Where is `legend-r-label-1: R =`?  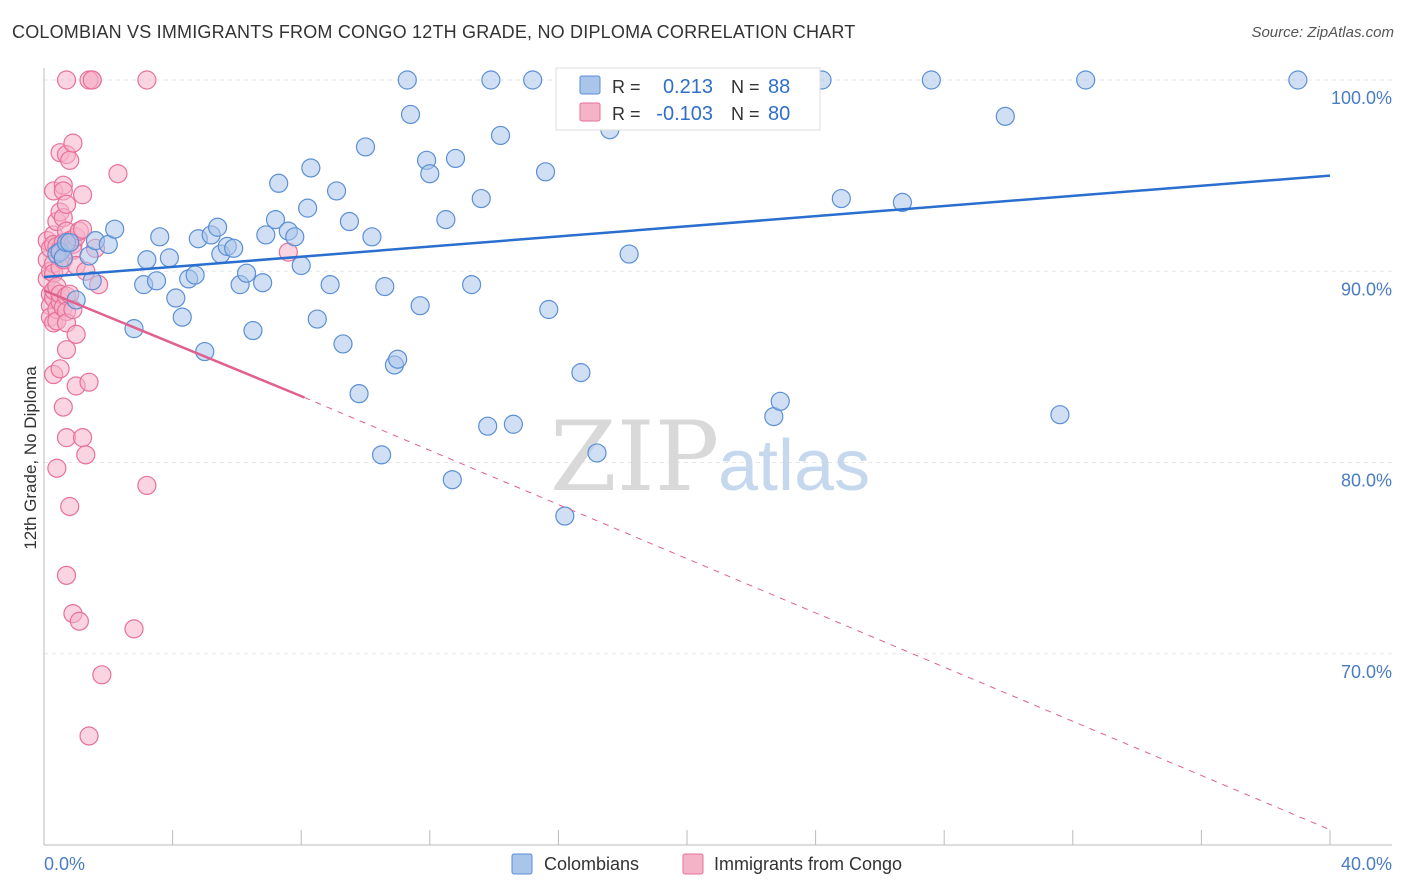 legend-r-label-1: R = is located at coordinates (626, 87).